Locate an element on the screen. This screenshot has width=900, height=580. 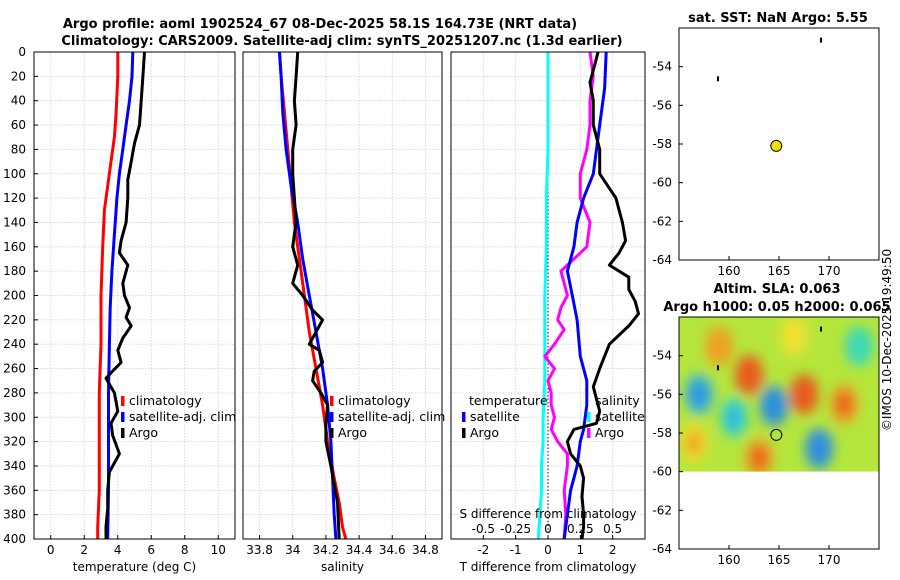
y-tick-label: 40 is located at coordinates (18, 101).